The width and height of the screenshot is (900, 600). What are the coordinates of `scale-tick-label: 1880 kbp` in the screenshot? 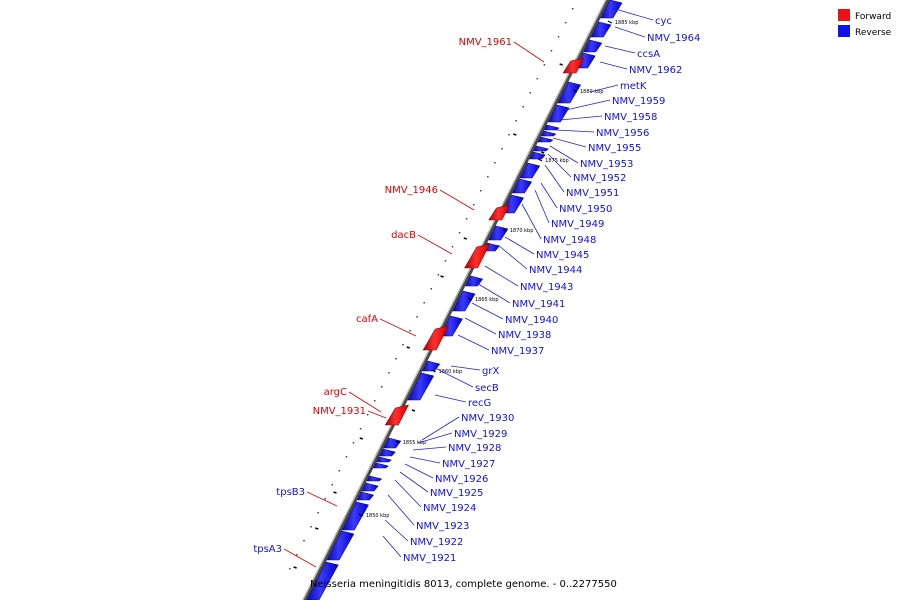 It's located at (592, 92).